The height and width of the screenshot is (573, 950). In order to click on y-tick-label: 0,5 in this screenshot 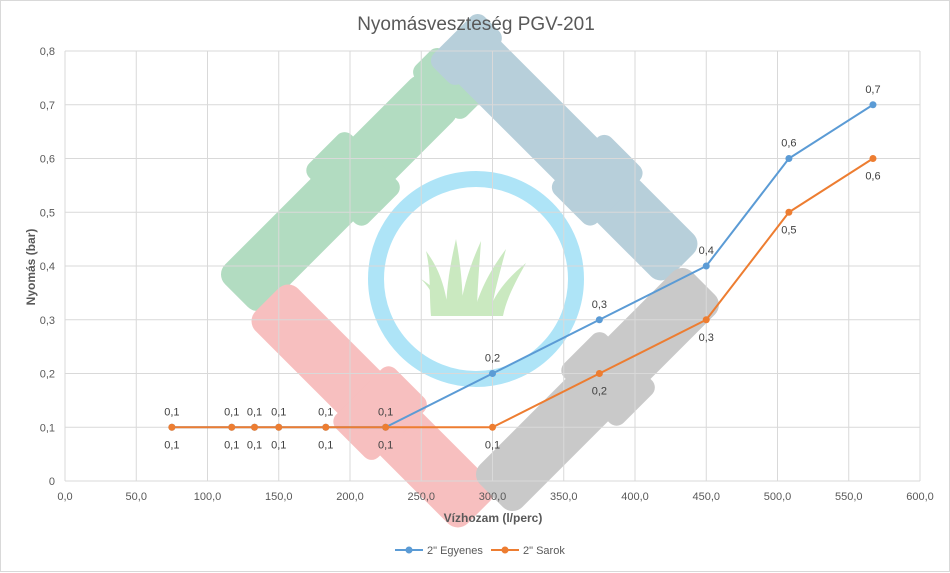, I will do `click(47, 213)`.